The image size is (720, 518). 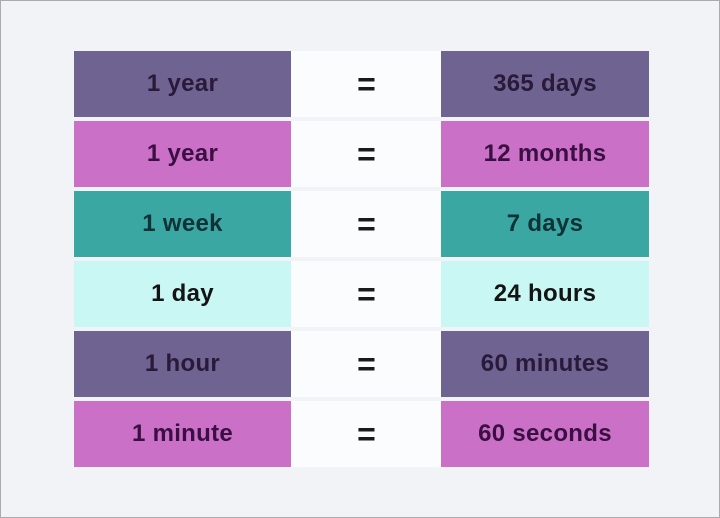 What do you see at coordinates (545, 364) in the screenshot?
I see `value-cell: 60 minutes` at bounding box center [545, 364].